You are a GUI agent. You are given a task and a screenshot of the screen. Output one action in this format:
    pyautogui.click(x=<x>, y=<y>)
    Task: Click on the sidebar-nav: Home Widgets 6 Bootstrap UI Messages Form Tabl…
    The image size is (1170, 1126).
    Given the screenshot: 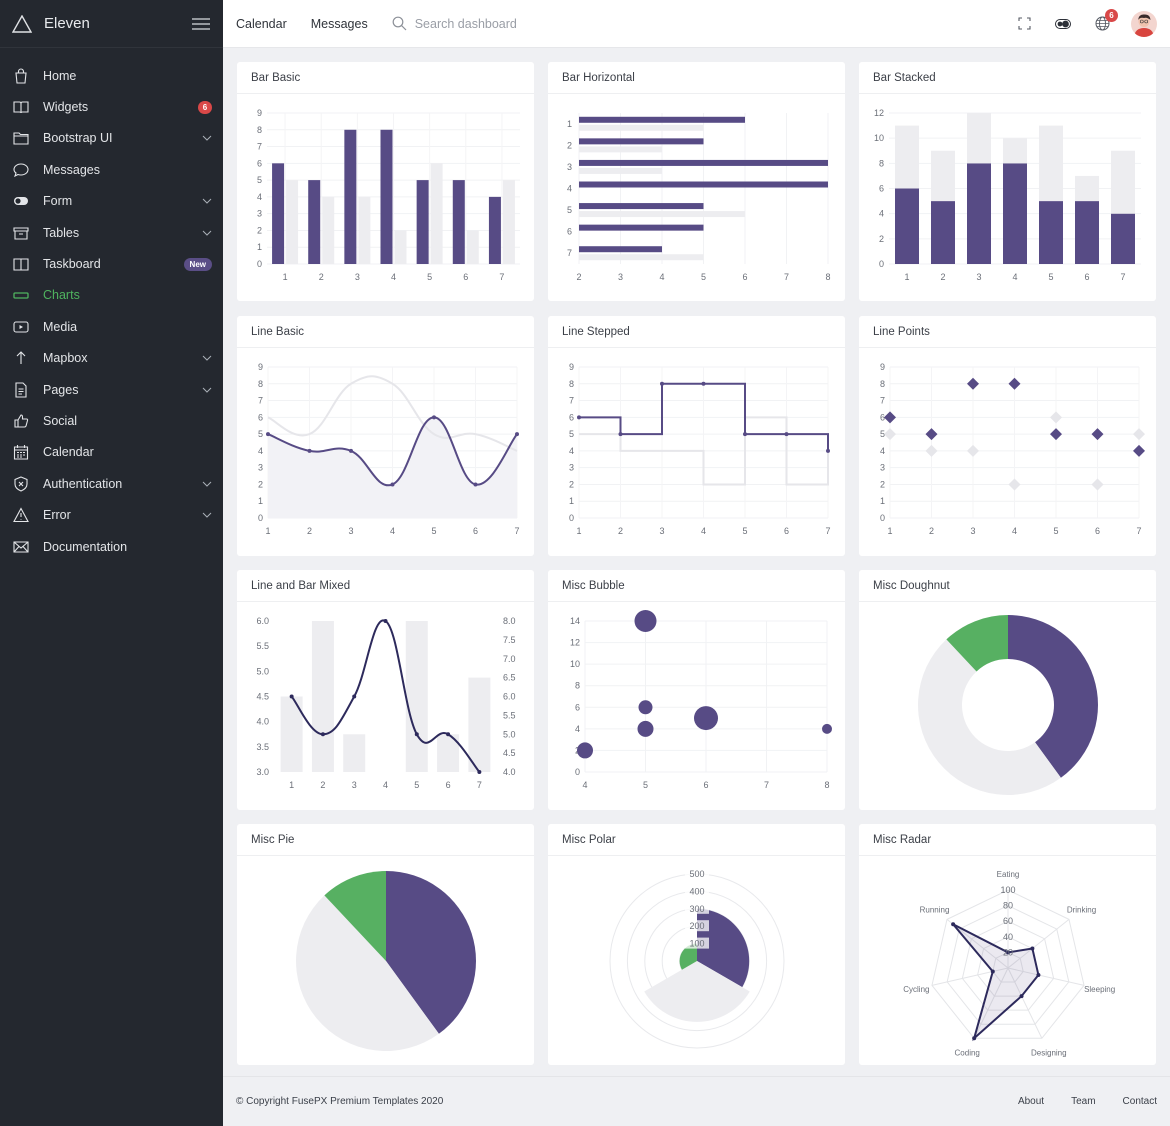 What is the action you would take?
    pyautogui.click(x=111, y=305)
    